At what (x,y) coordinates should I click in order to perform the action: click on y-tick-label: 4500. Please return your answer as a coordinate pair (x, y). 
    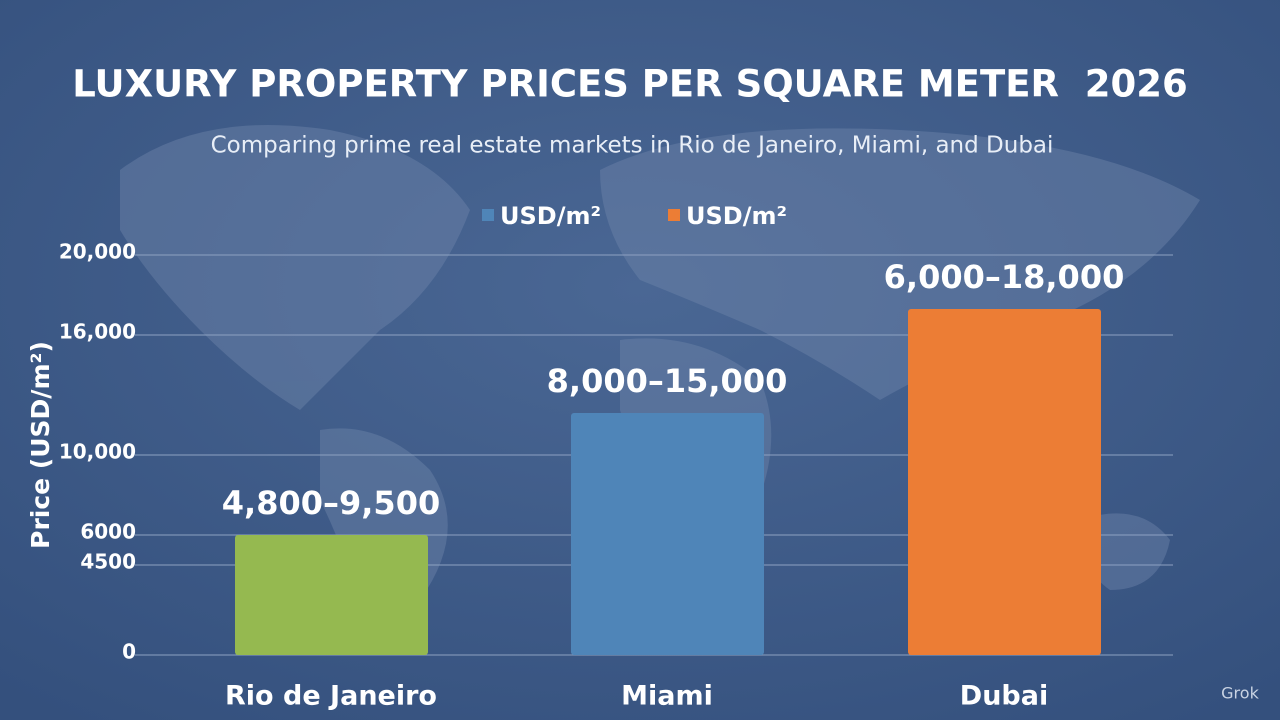
    Looking at the image, I should click on (108, 562).